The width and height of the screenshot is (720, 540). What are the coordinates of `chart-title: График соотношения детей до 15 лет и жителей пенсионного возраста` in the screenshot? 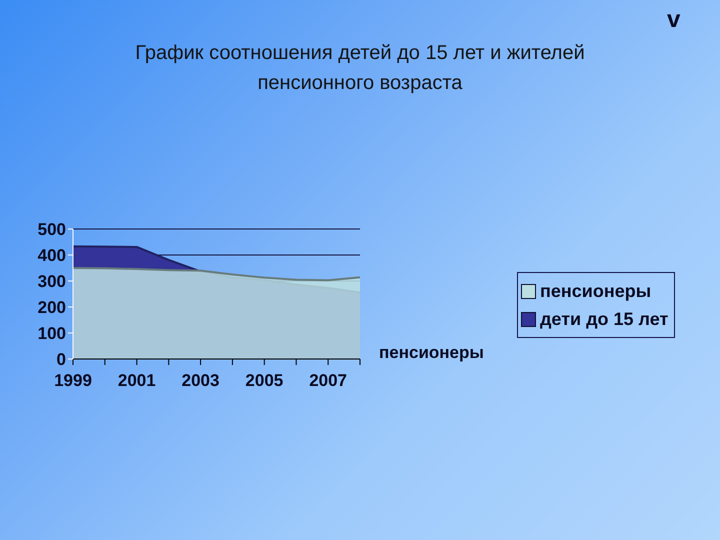 It's located at (360, 68).